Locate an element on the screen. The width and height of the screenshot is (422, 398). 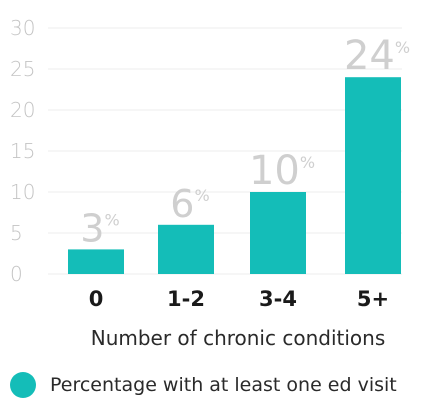
x-category-label-0: 0 is located at coordinates (96, 299).